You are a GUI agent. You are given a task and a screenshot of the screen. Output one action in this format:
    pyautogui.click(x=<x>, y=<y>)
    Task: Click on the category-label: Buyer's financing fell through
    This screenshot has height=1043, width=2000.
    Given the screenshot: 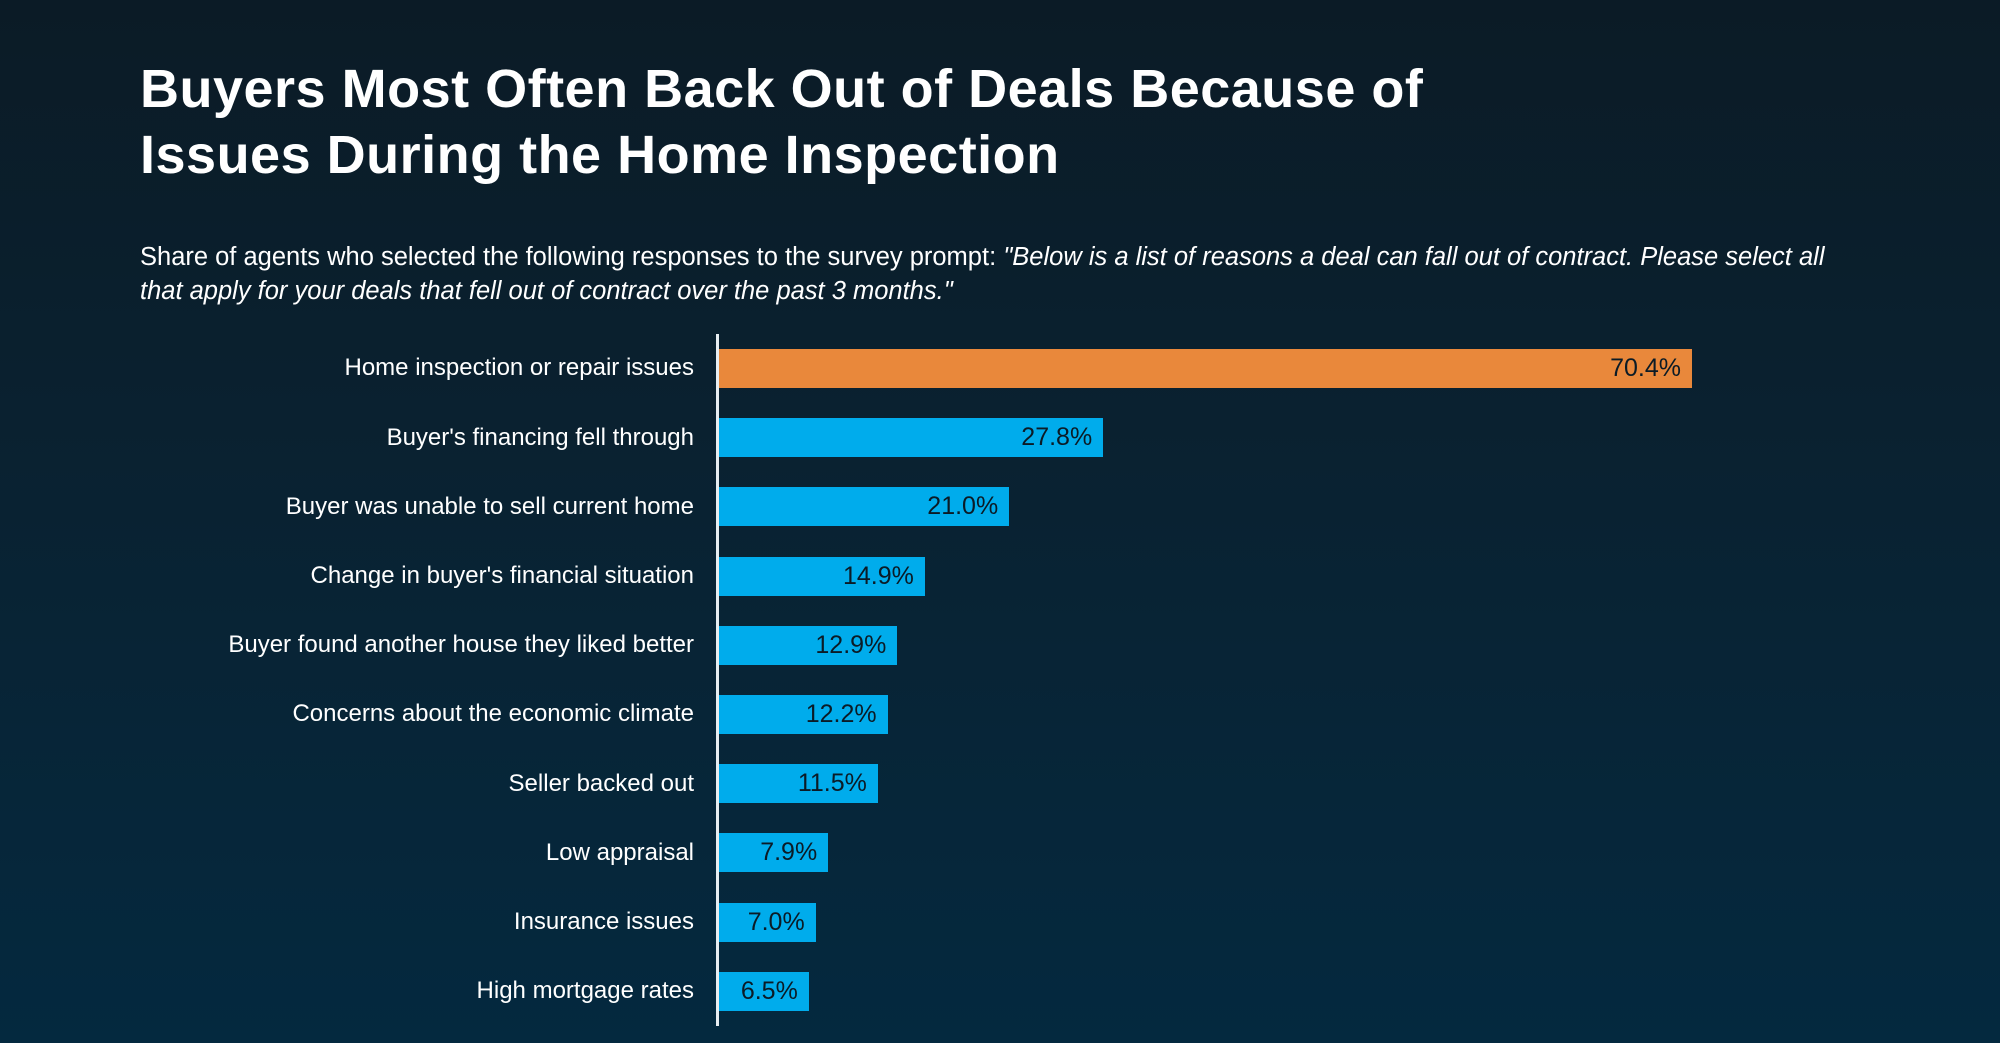 What is the action you would take?
    pyautogui.click(x=540, y=437)
    